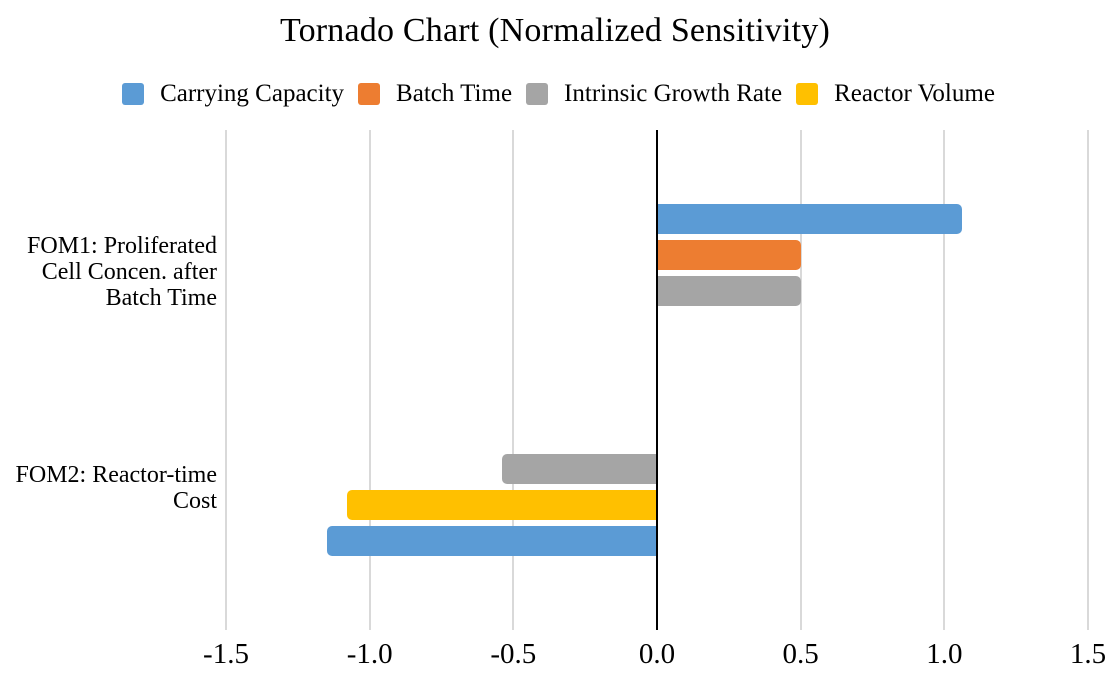 This screenshot has height=685, width=1117. I want to click on legend-swatch-batch-time, so click(369, 94).